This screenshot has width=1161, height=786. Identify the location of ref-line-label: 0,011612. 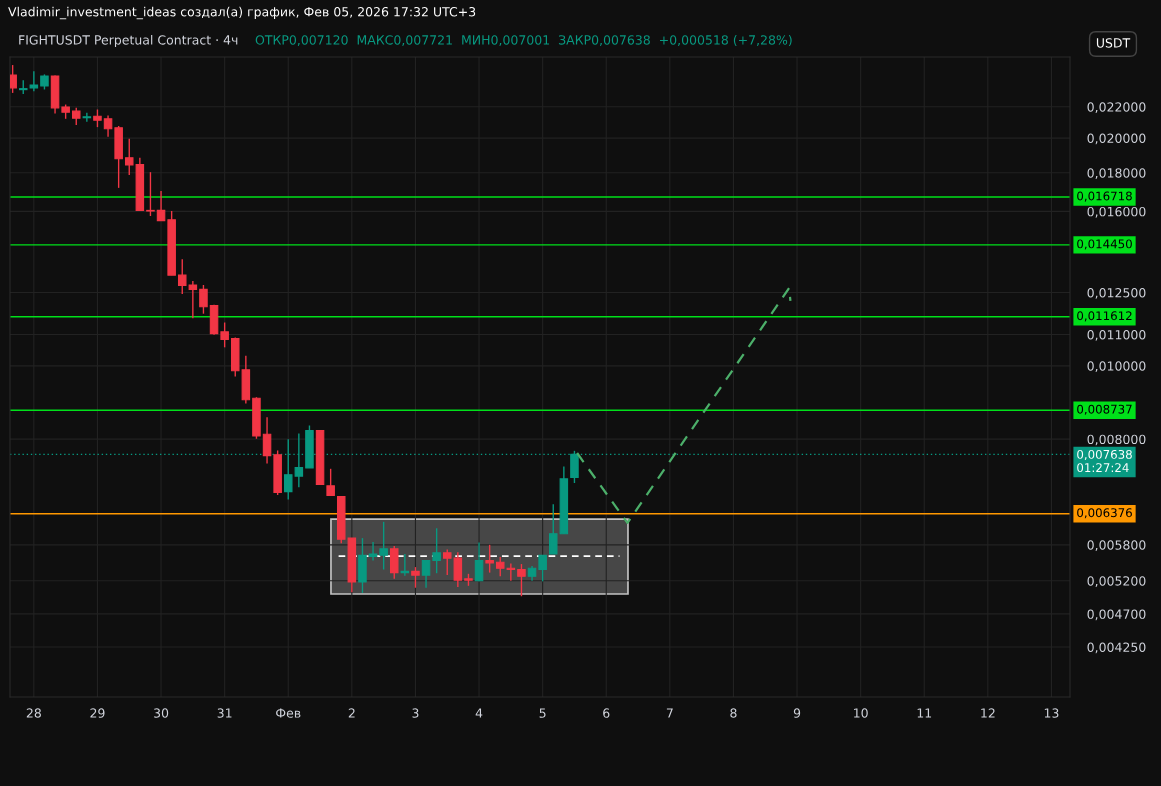
(1104, 316).